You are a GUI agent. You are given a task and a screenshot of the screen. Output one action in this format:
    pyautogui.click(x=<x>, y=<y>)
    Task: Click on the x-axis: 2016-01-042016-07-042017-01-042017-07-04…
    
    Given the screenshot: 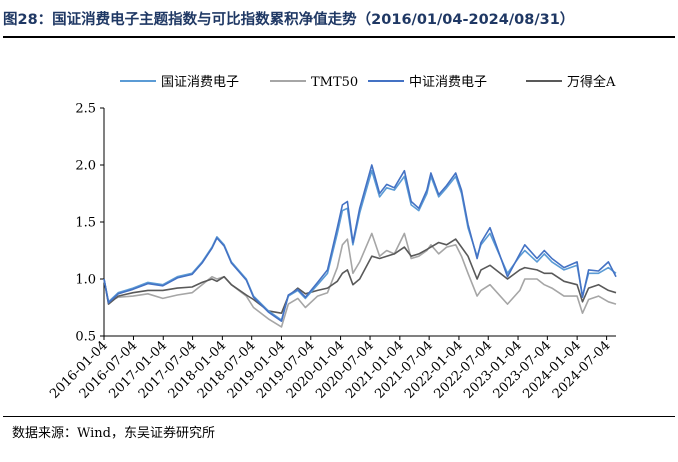 What is the action you would take?
    pyautogui.click(x=331, y=368)
    